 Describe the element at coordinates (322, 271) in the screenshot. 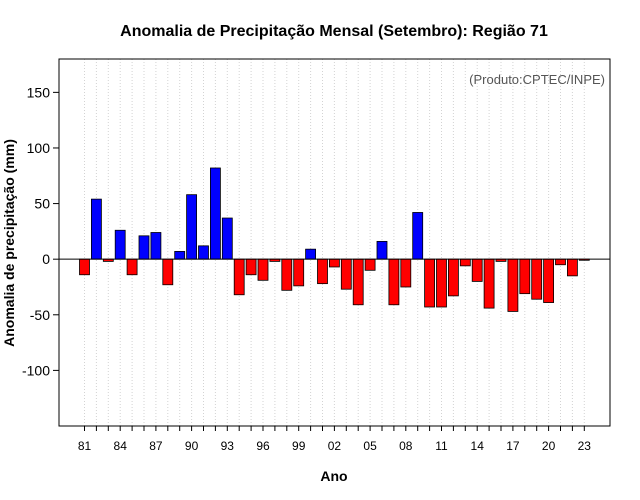

I see `bar-2001` at that location.